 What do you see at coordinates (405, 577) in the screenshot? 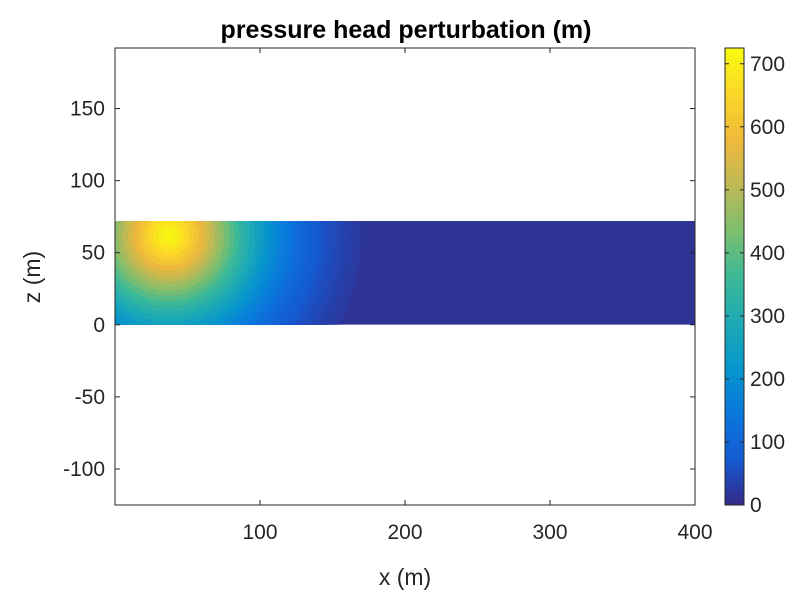
I see `x-axis-label: x (m)` at bounding box center [405, 577].